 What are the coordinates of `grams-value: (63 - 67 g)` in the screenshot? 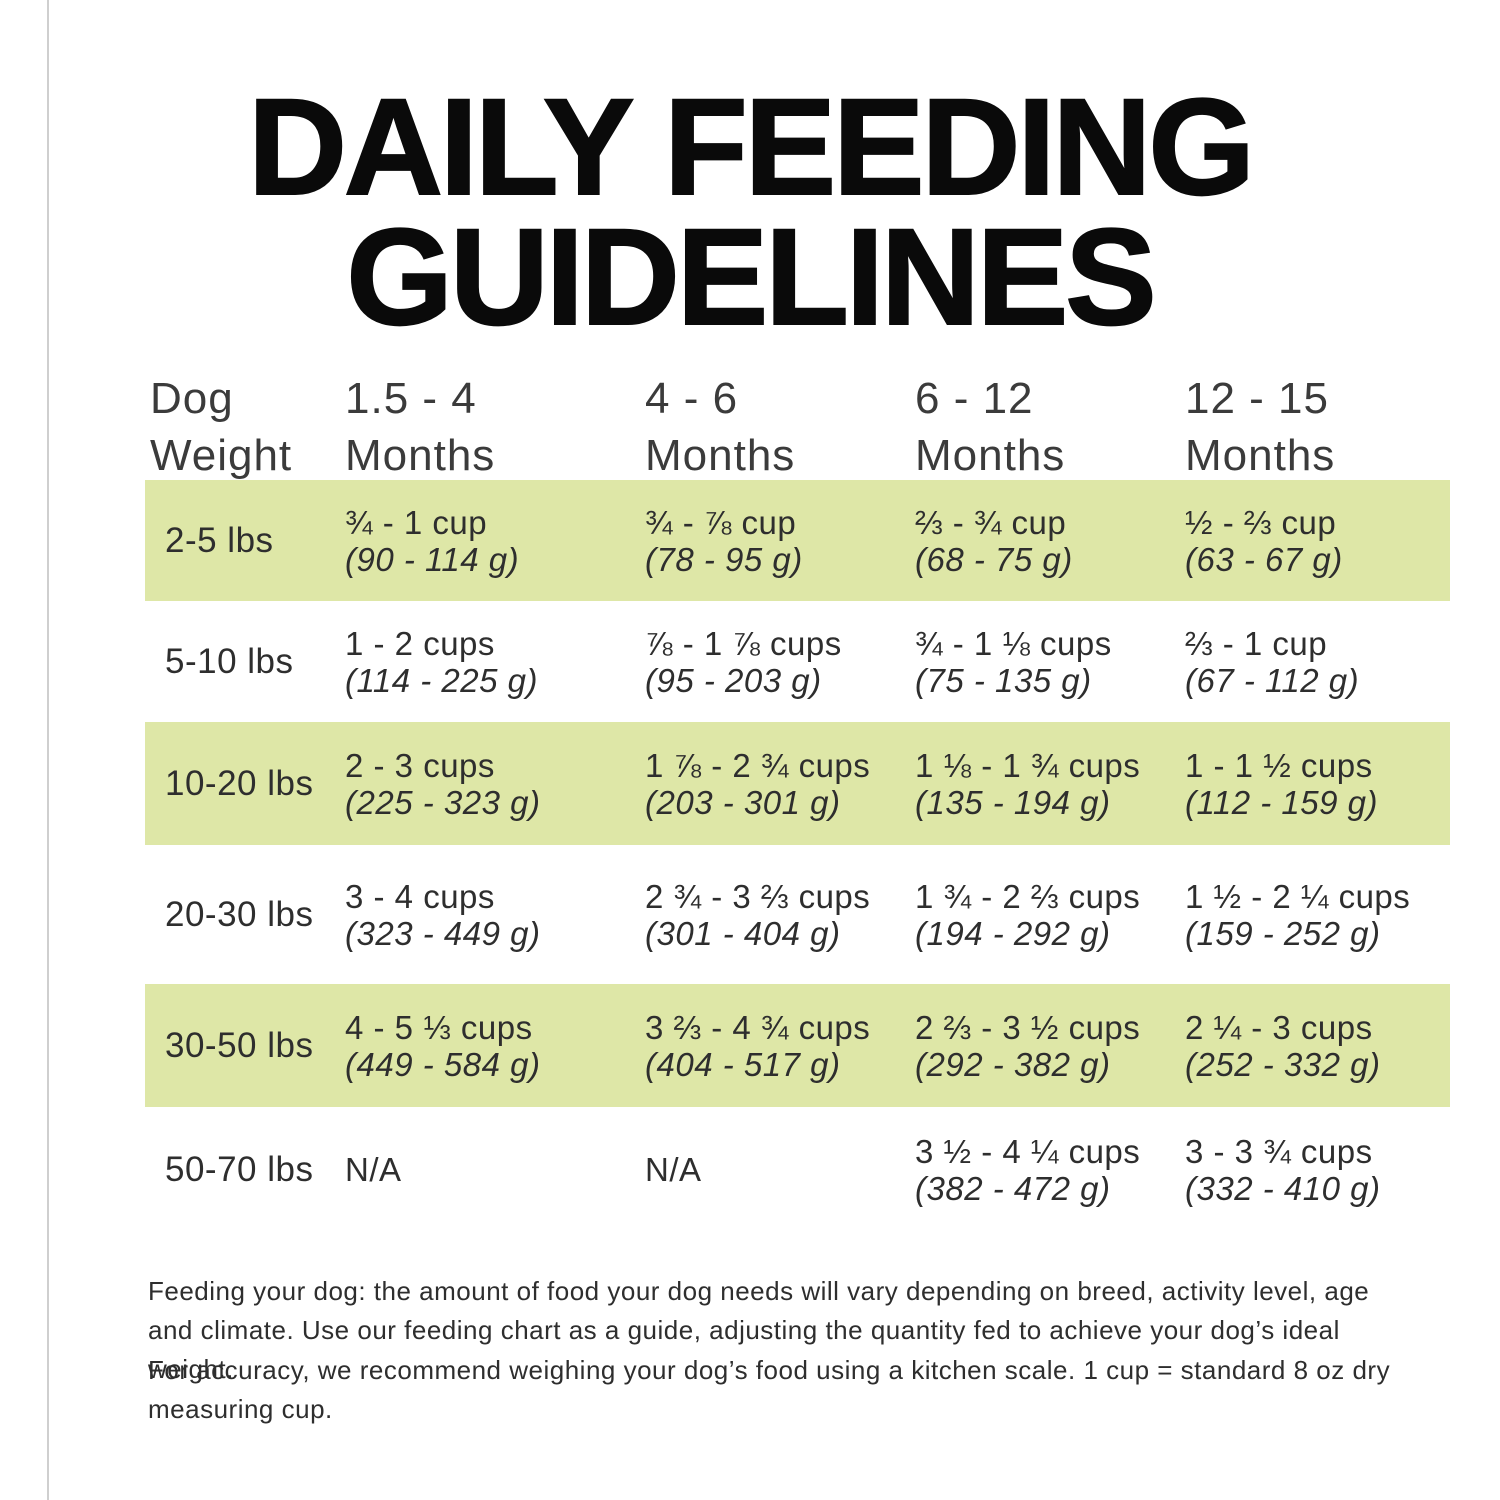 It's located at (1264, 559).